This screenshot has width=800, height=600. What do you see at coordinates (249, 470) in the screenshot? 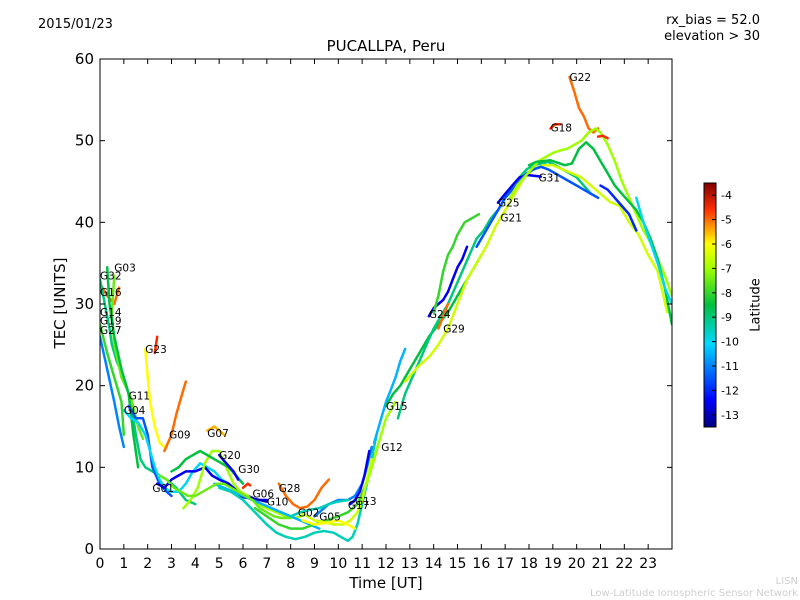
I see `satellite-label-g30: G30` at bounding box center [249, 470].